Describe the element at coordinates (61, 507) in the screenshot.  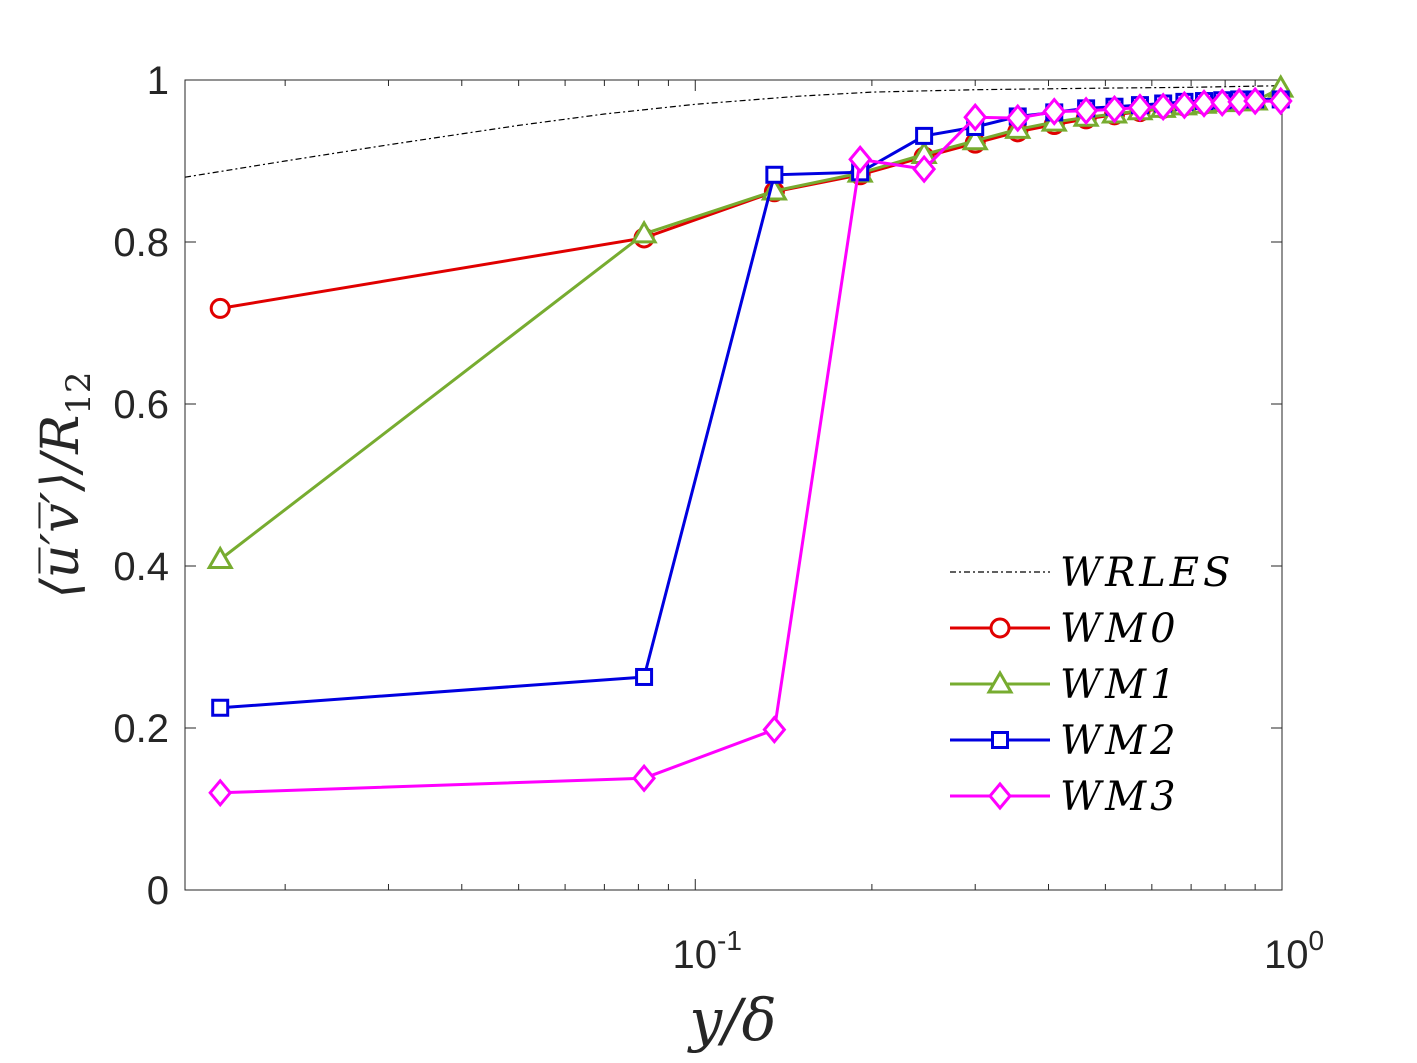
I see `y-axis-label-main: ⟨u̅′v̅′⟩/R` at that location.